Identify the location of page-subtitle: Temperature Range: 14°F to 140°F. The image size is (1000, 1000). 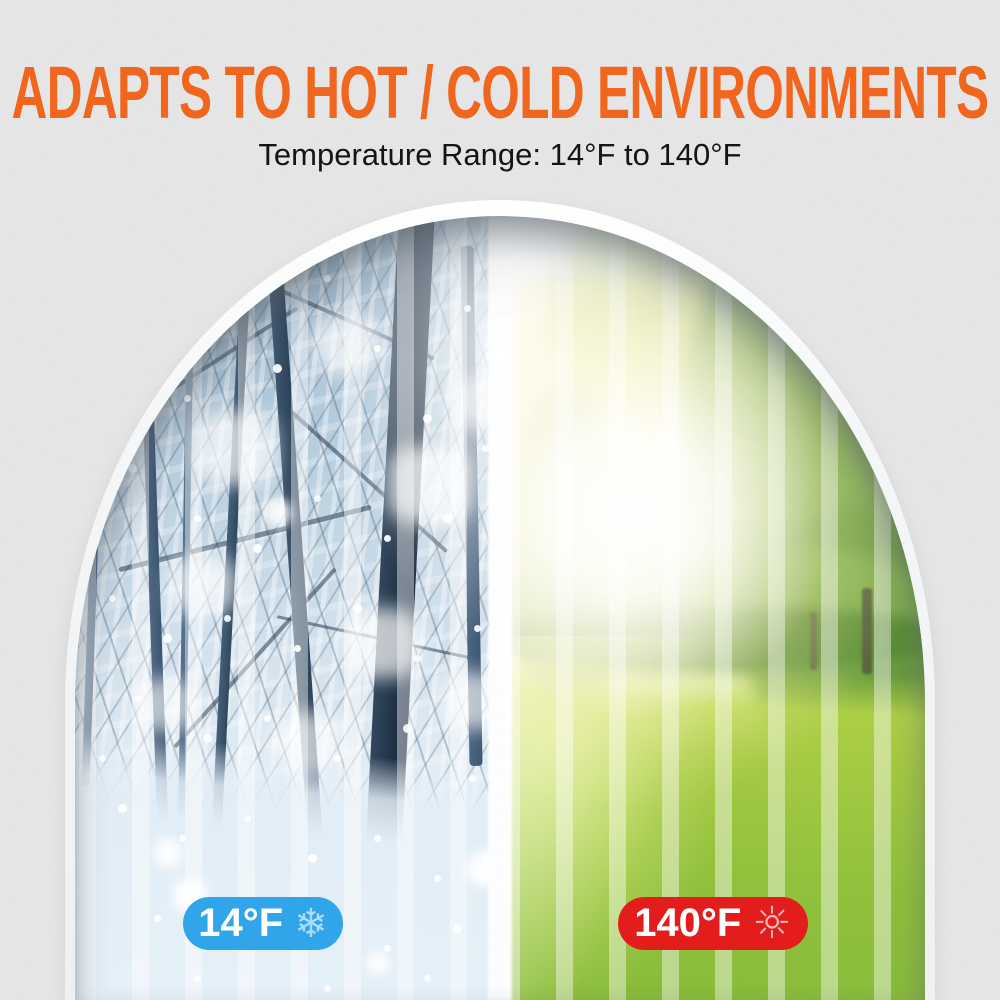
(500, 154).